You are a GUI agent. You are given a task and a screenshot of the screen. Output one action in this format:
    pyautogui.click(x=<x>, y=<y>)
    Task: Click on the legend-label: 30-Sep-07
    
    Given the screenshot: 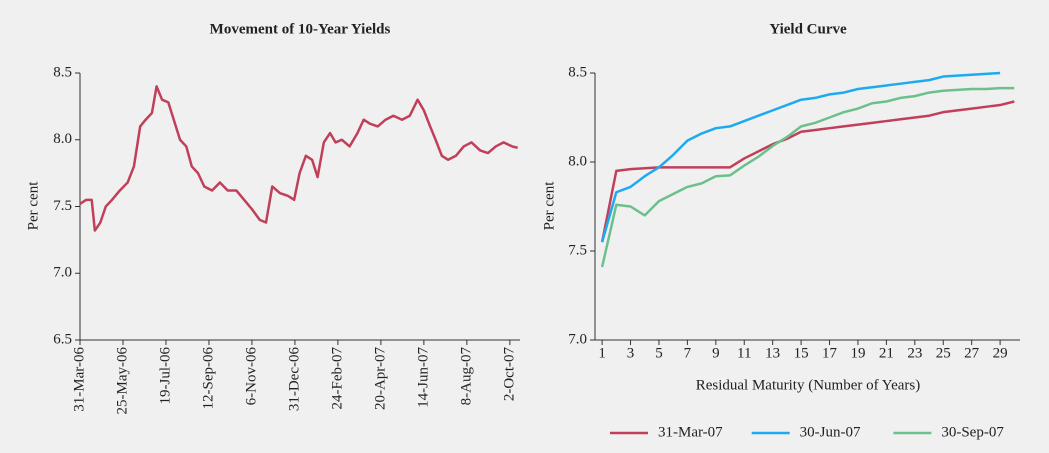 What is the action you would take?
    pyautogui.click(x=972, y=432)
    